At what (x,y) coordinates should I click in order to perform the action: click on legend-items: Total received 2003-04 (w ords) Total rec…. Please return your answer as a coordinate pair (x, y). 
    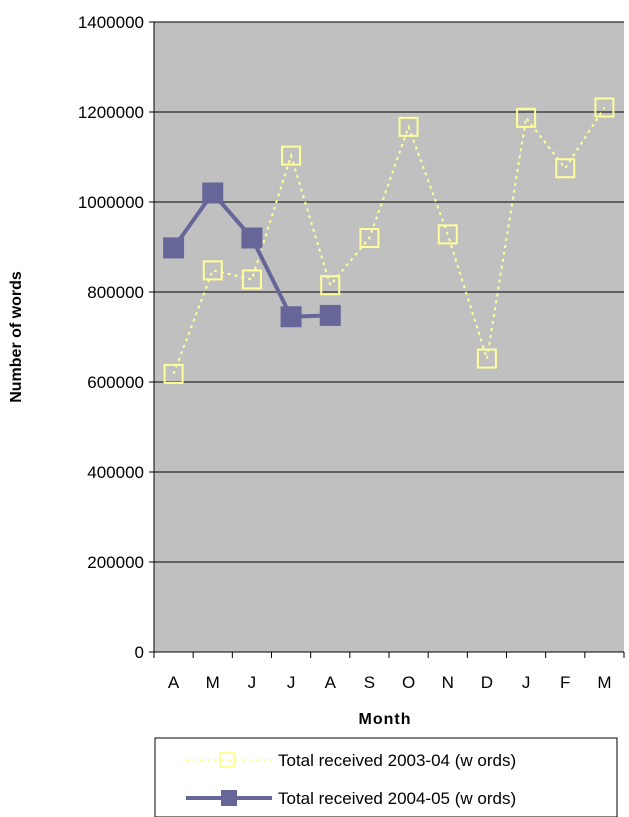
    Looking at the image, I should click on (351, 779).